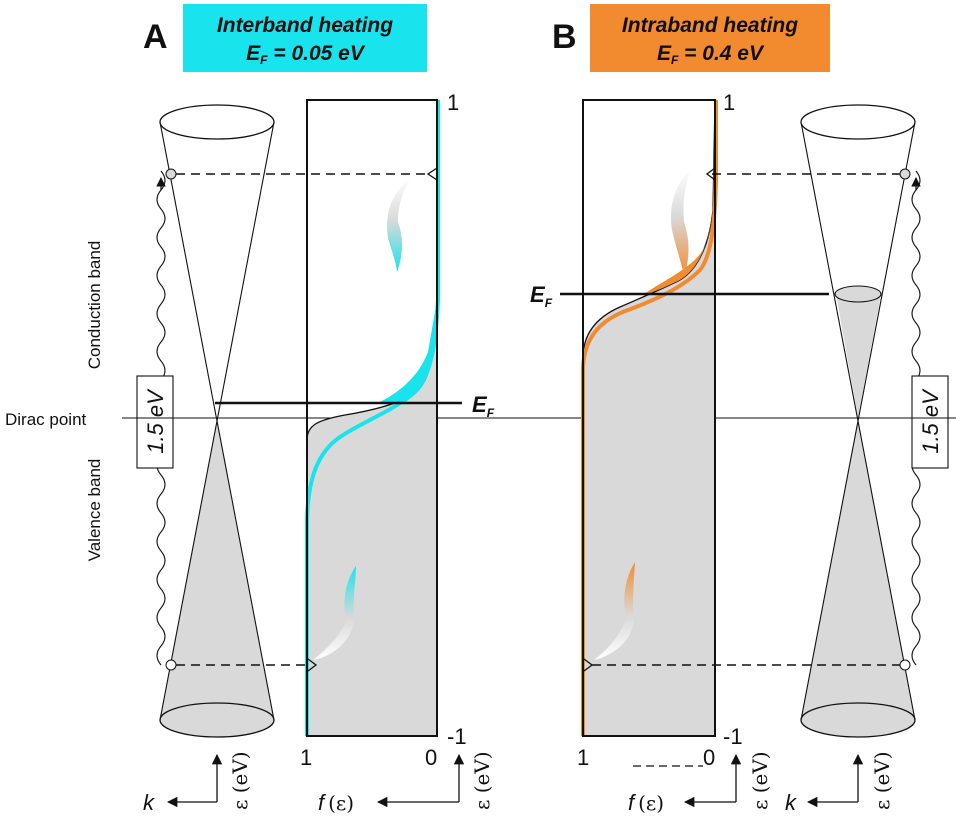 The height and width of the screenshot is (827, 956). What do you see at coordinates (646, 802) in the screenshot?
I see `f-axis-label-b: f (ε)` at bounding box center [646, 802].